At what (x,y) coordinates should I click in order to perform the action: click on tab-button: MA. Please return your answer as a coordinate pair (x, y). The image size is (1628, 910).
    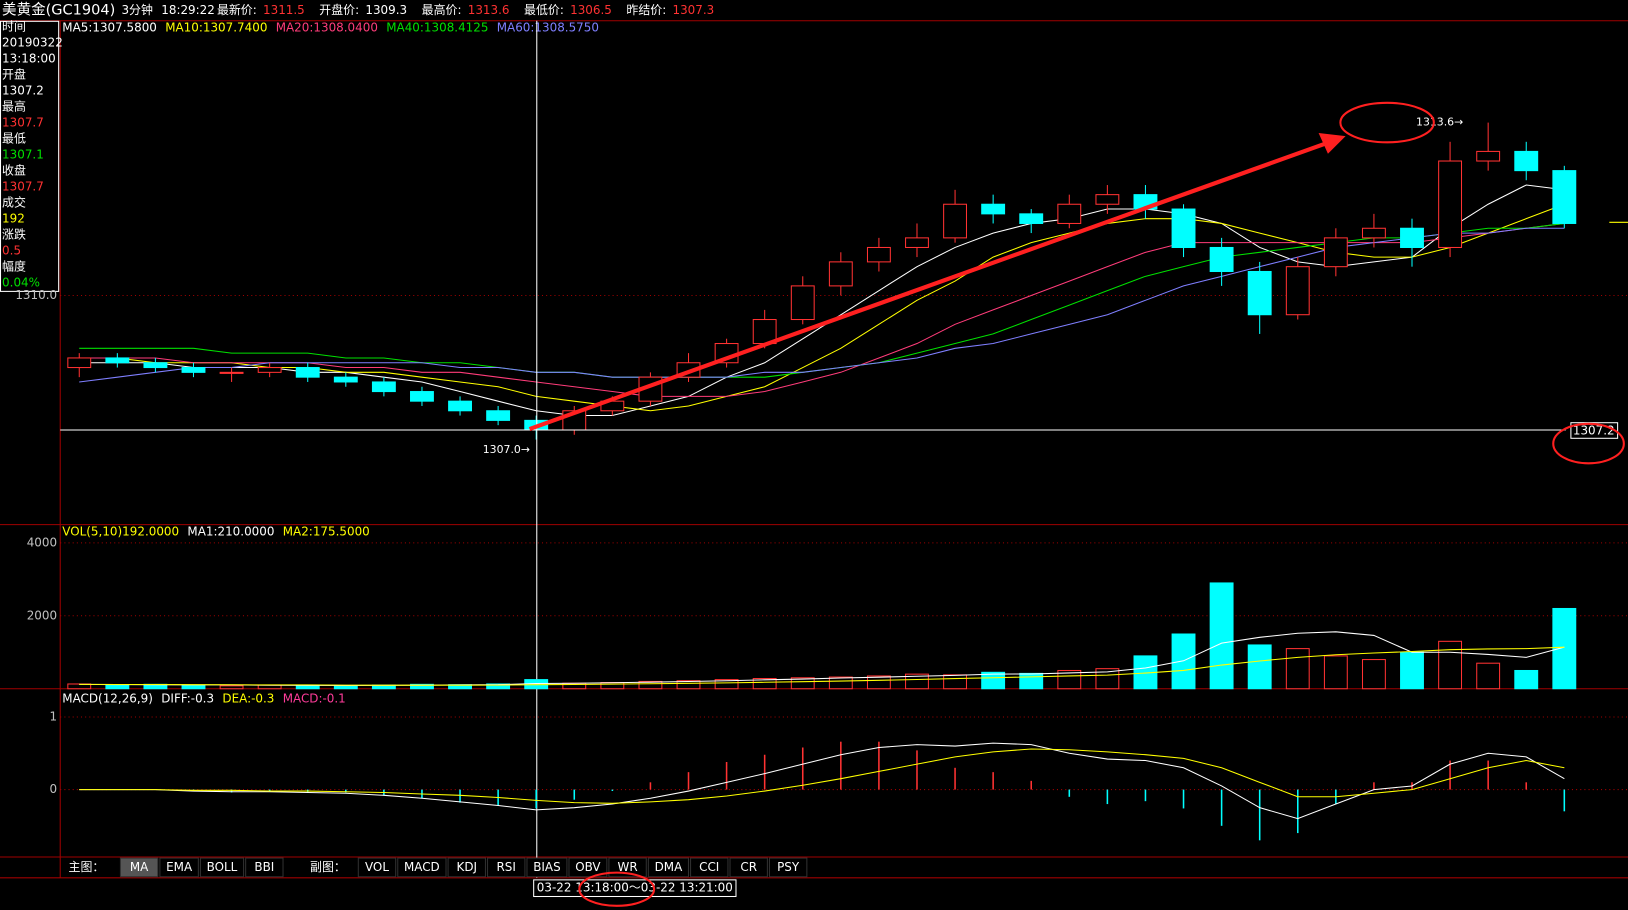
    Looking at the image, I should click on (139, 867).